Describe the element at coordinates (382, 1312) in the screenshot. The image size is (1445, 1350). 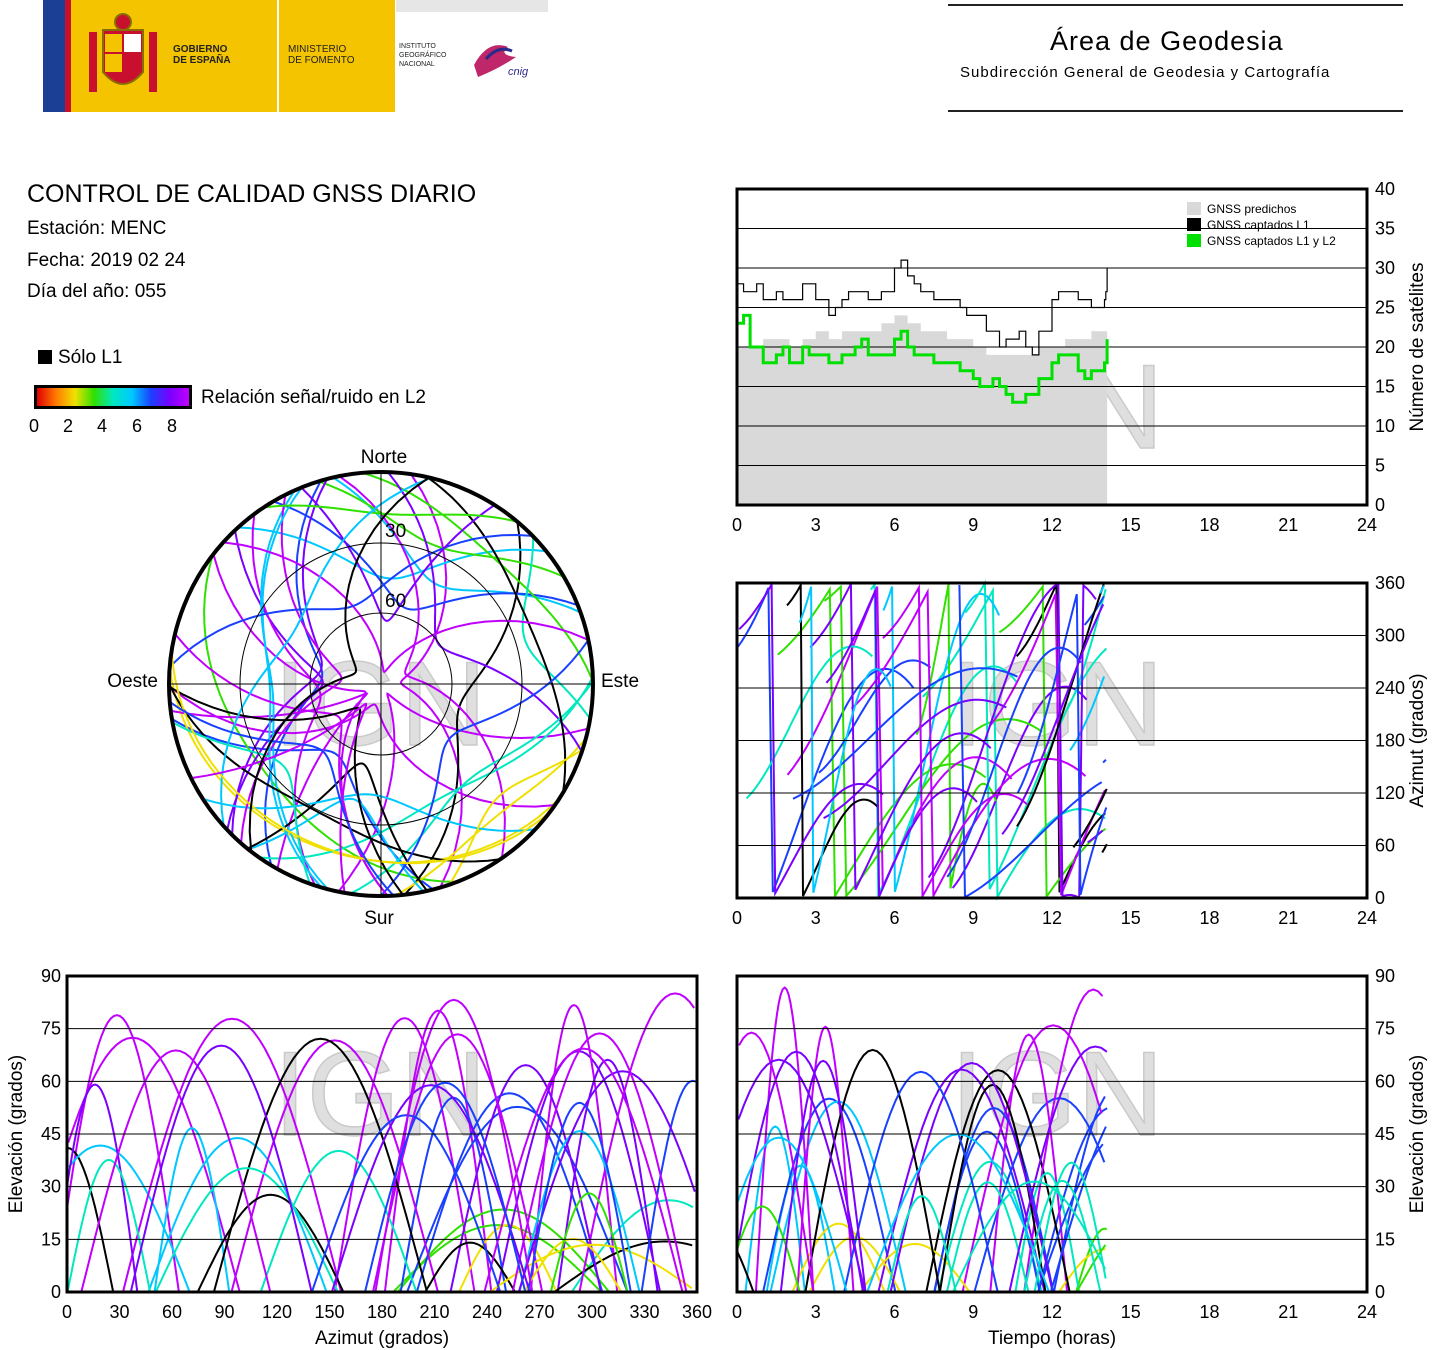
I see `x-tick-label: 180` at that location.